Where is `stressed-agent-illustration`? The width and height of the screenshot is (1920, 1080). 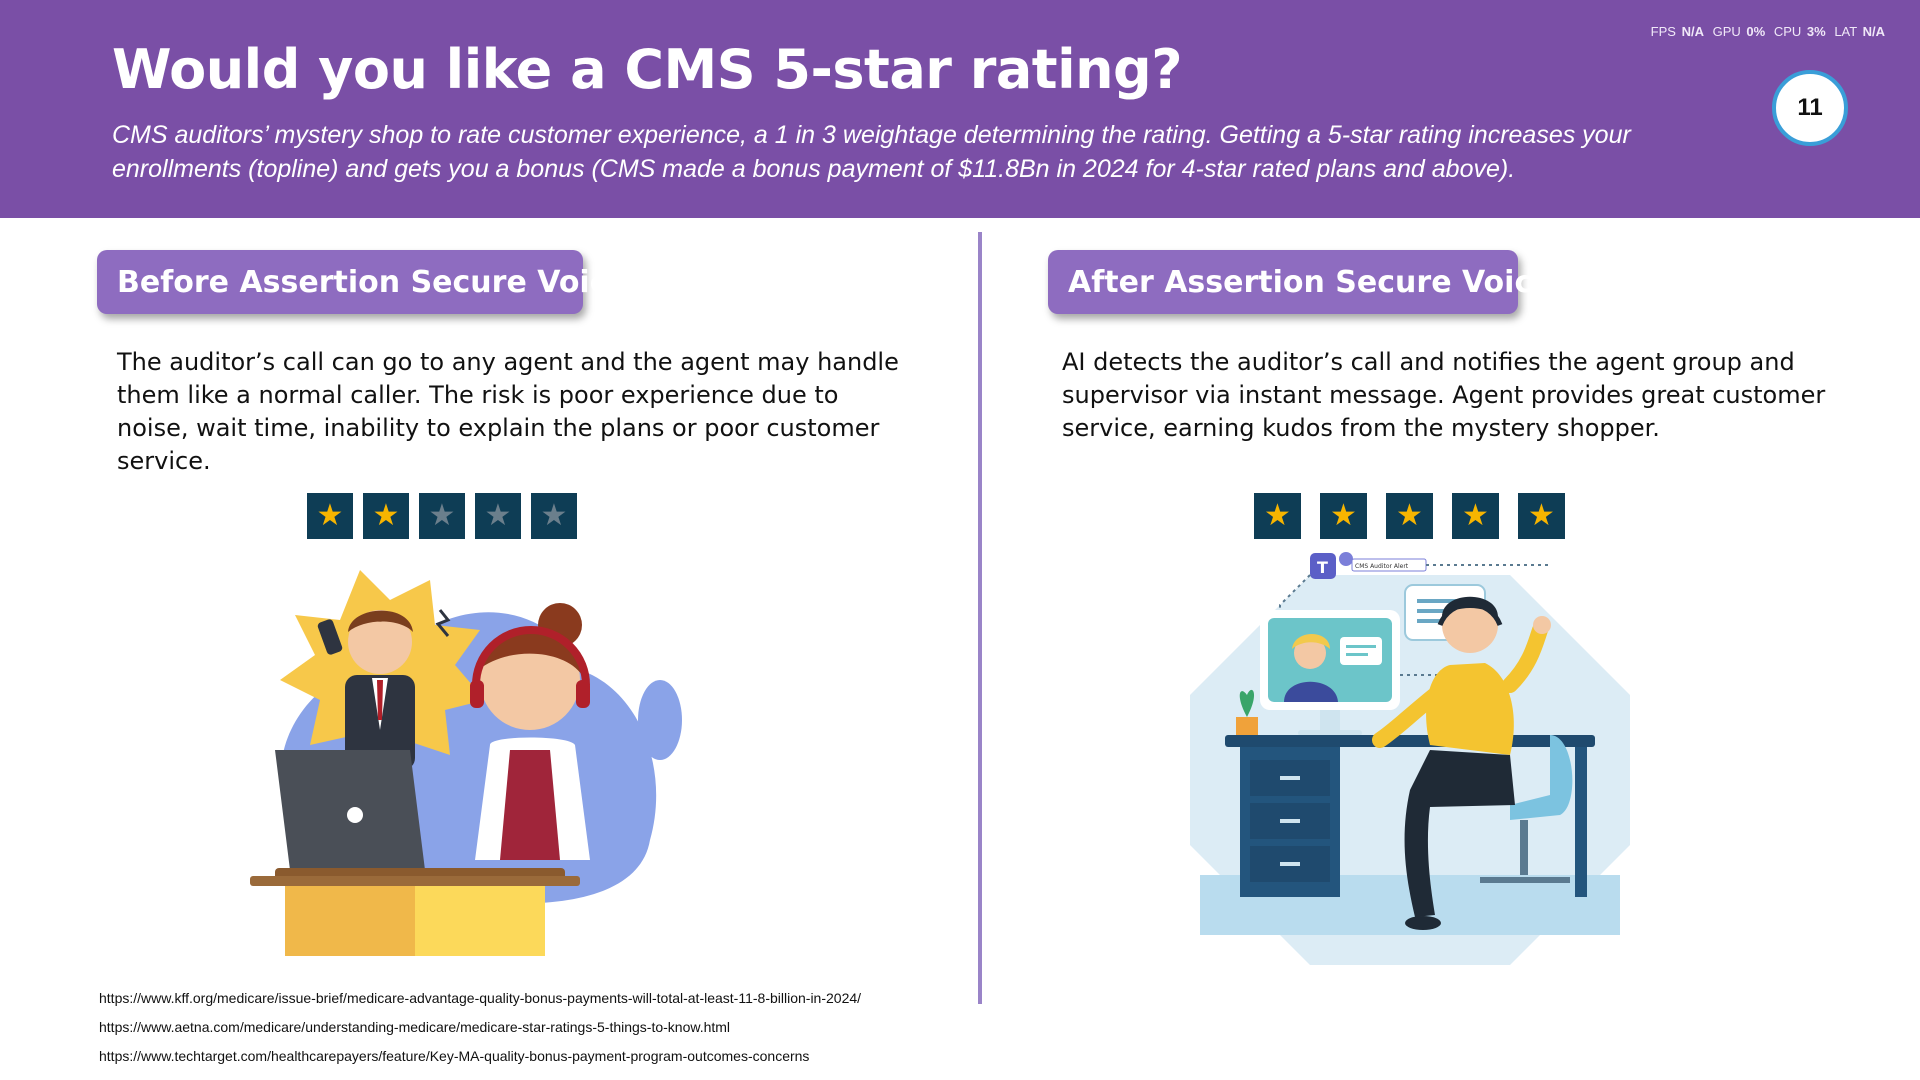
stressed-agent-illustration is located at coordinates (466, 763).